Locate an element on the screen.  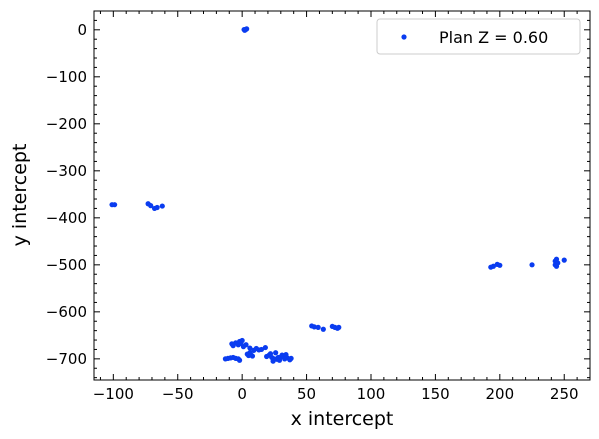
legend-box is located at coordinates (478, 36).